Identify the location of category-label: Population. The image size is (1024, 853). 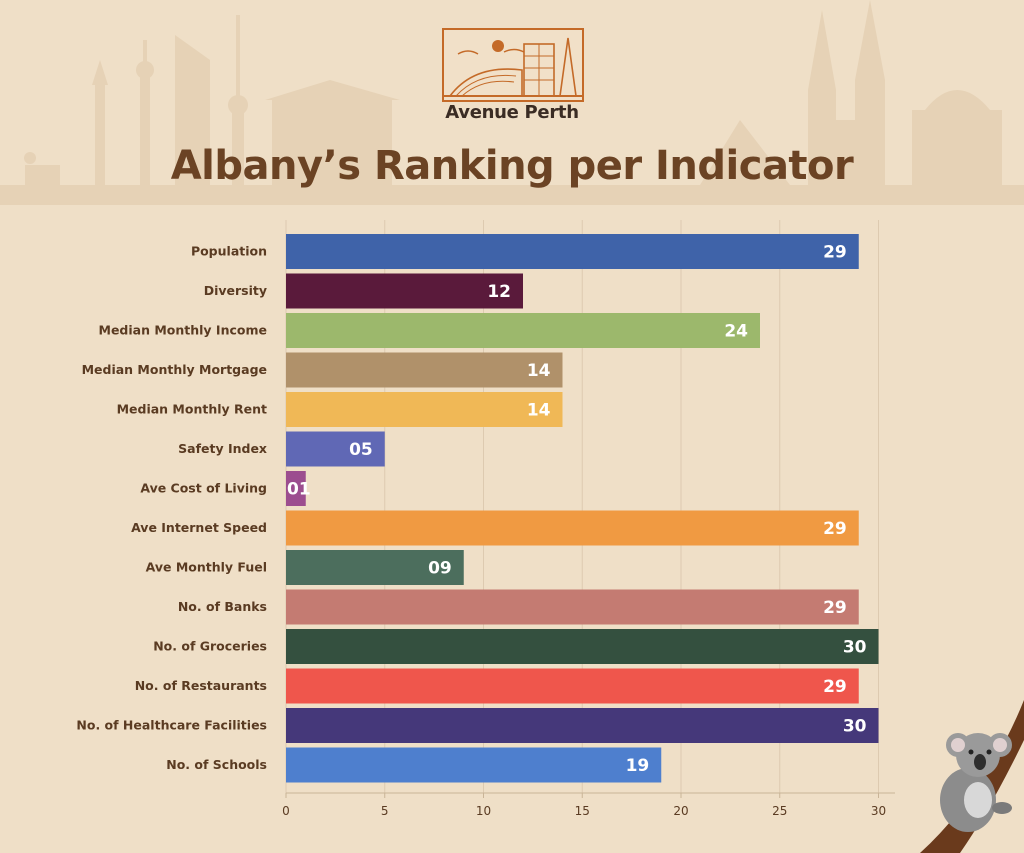
(229, 251).